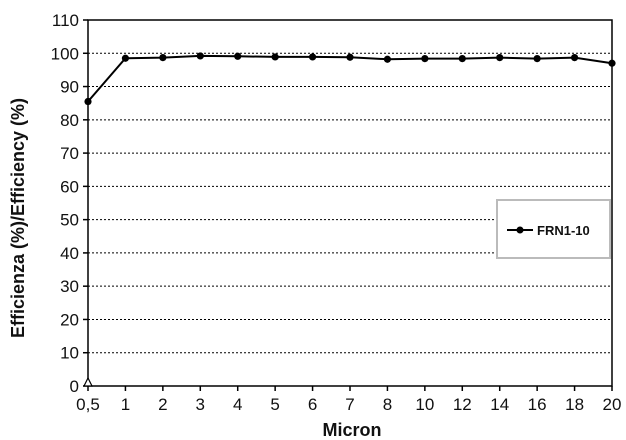 The height and width of the screenshot is (440, 626). What do you see at coordinates (69, 253) in the screenshot?
I see `y-tick-label: 40` at bounding box center [69, 253].